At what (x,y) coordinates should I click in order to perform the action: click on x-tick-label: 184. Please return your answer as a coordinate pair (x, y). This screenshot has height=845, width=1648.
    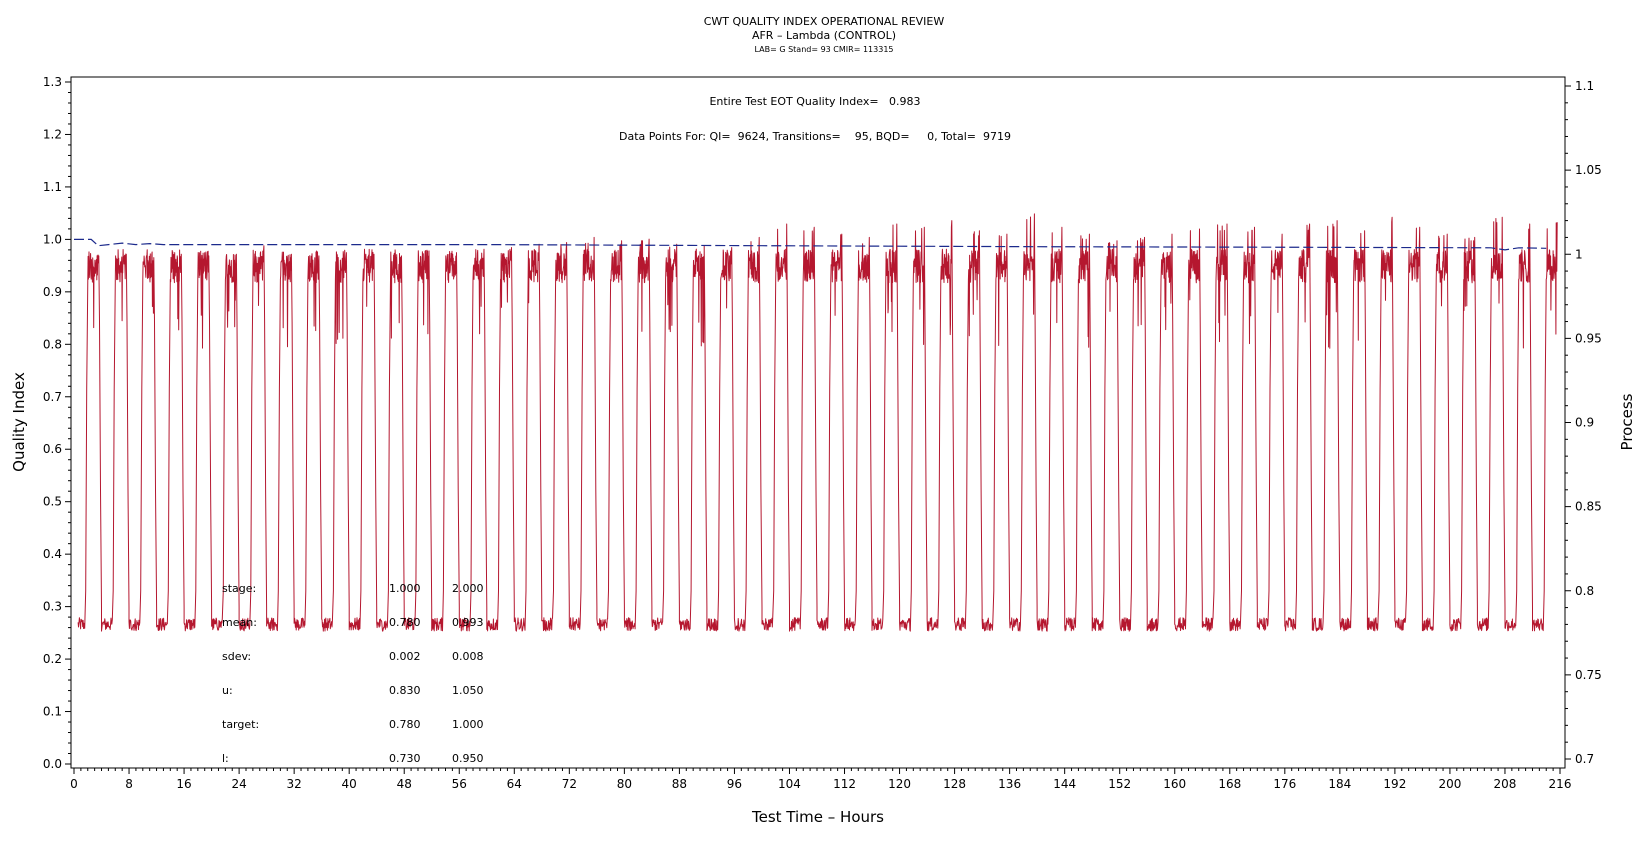
    Looking at the image, I should click on (1339, 784).